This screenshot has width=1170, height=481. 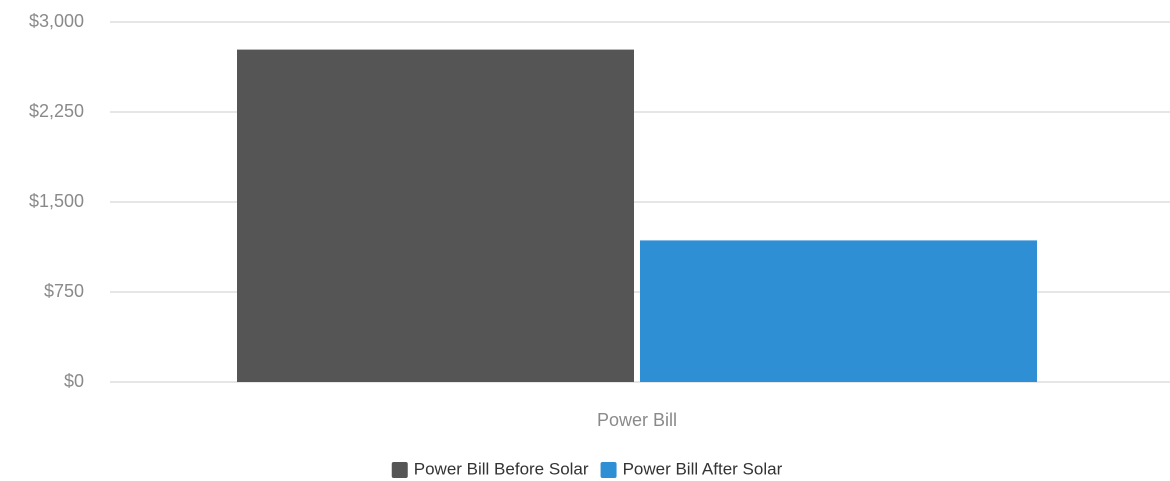 I want to click on y-tick-label: $750, so click(x=64, y=291).